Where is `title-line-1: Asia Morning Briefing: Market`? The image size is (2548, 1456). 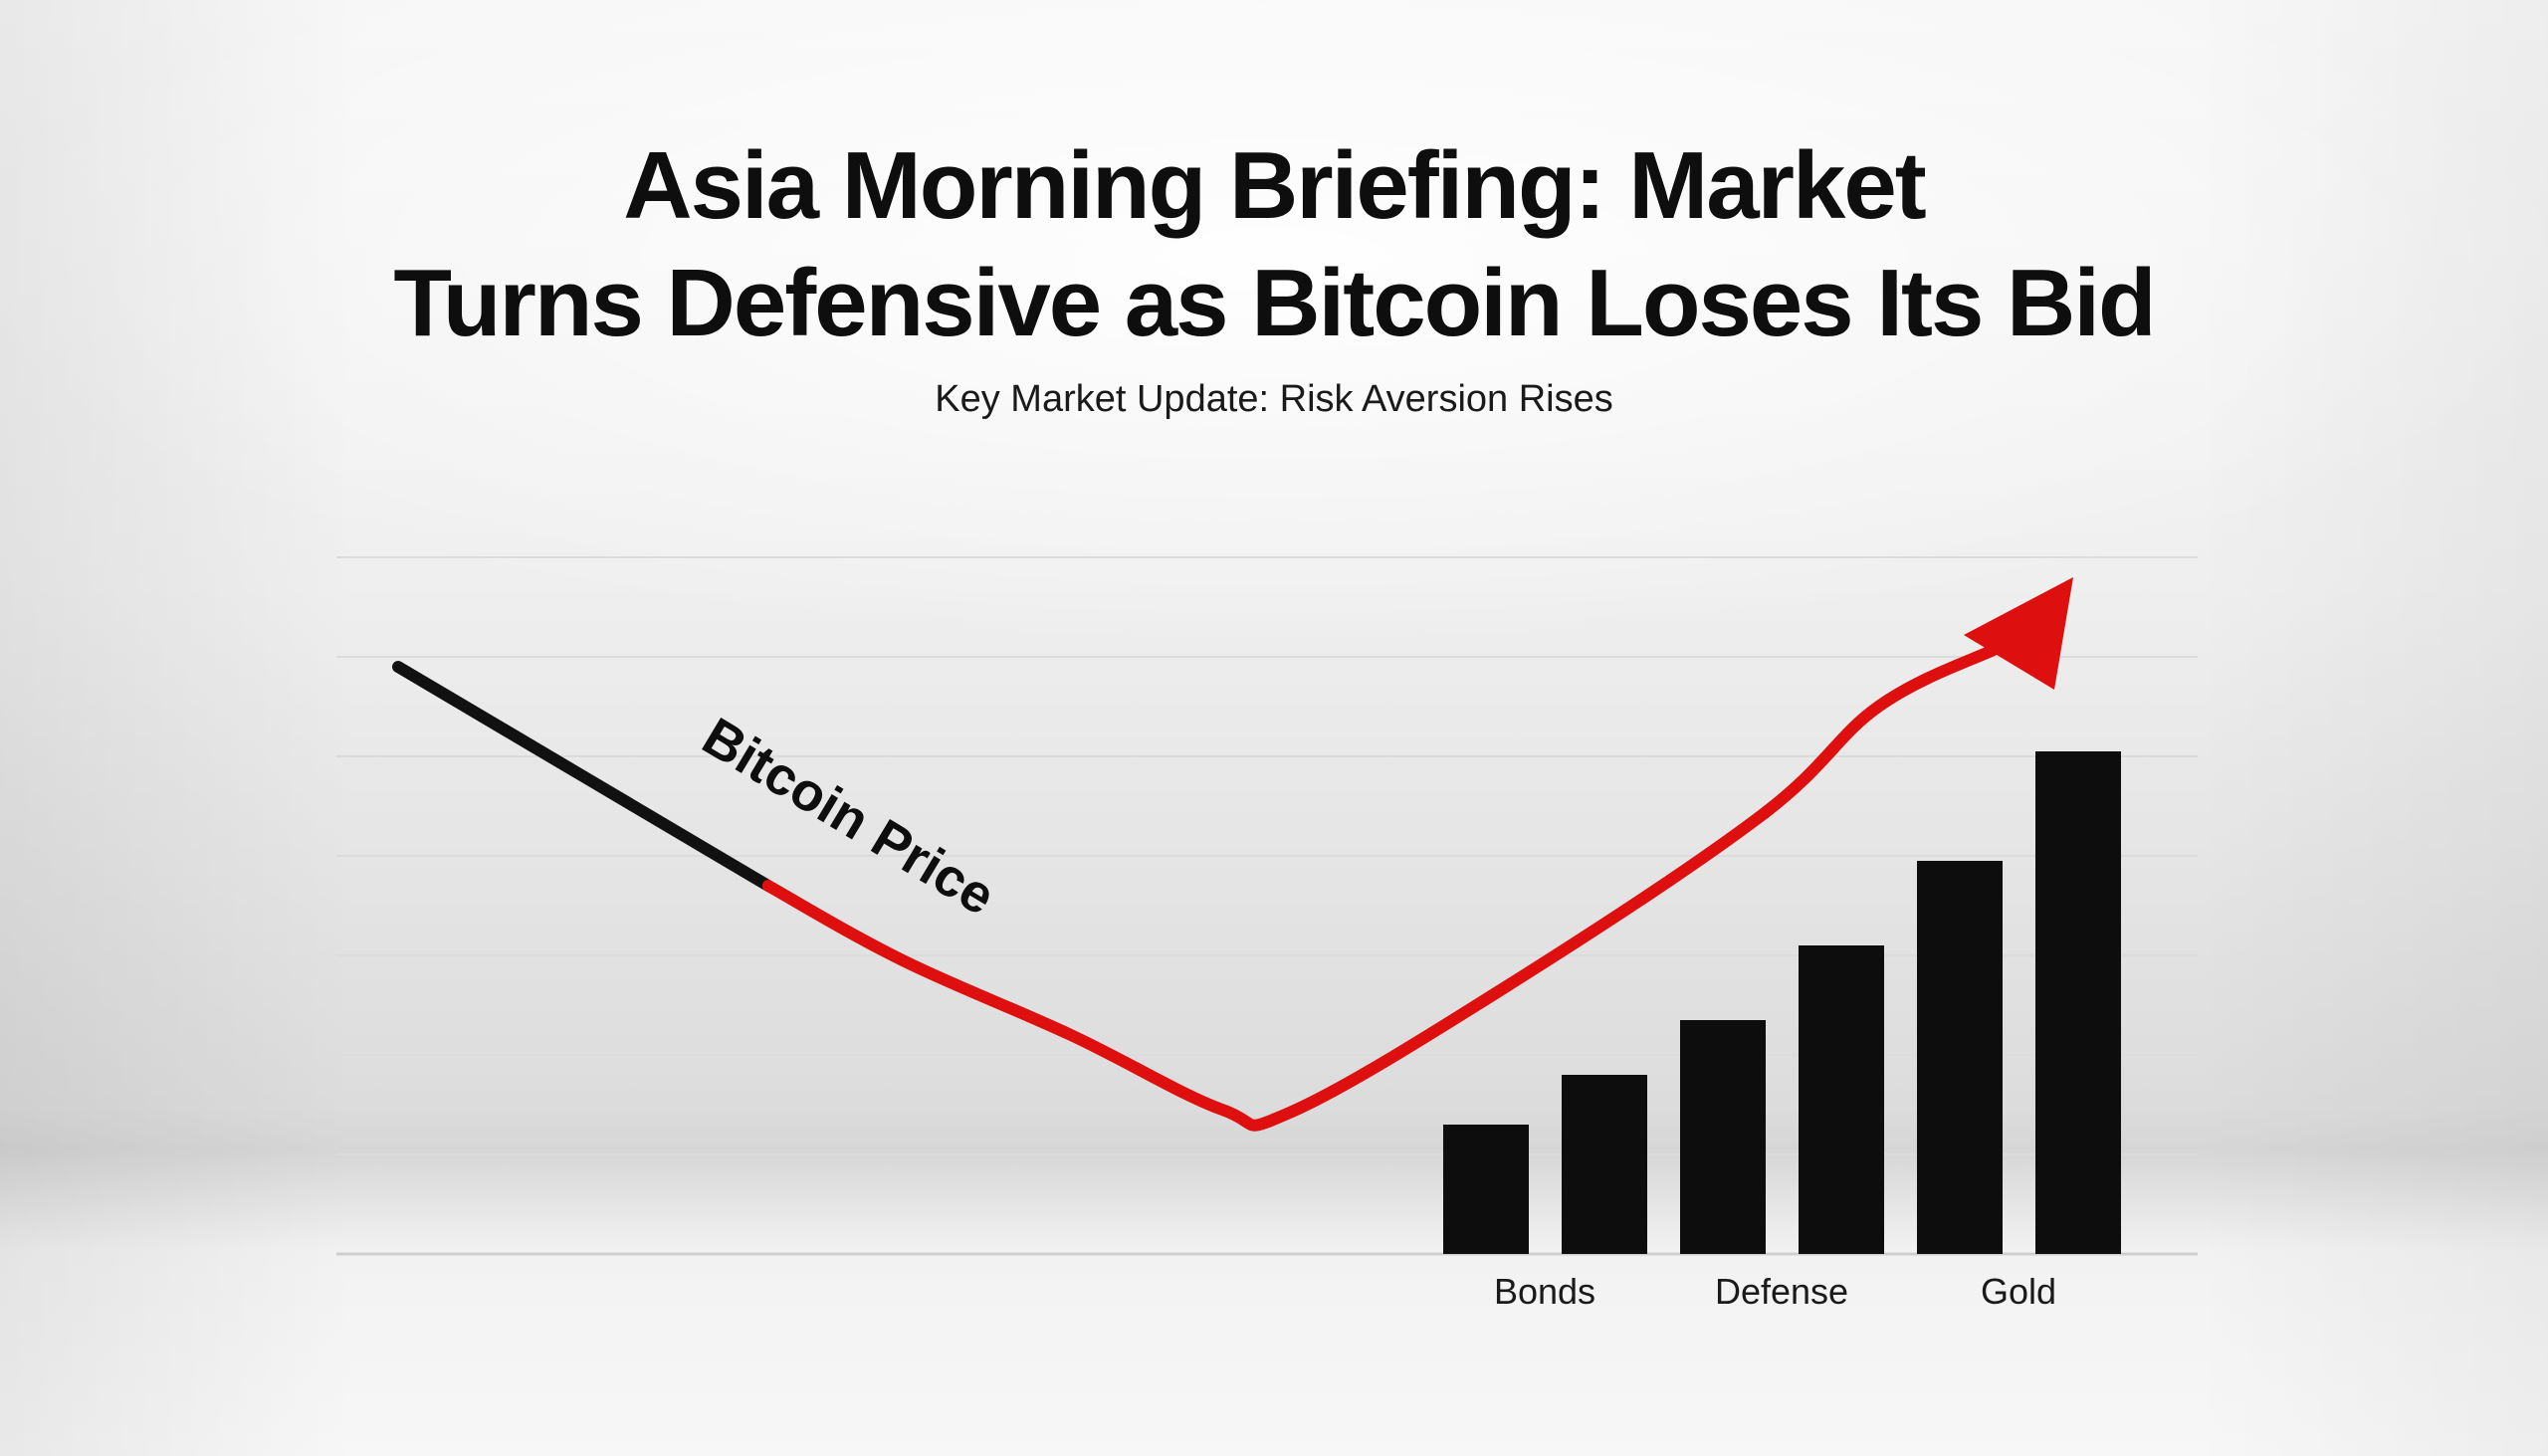 title-line-1: Asia Morning Briefing: Market is located at coordinates (1274, 185).